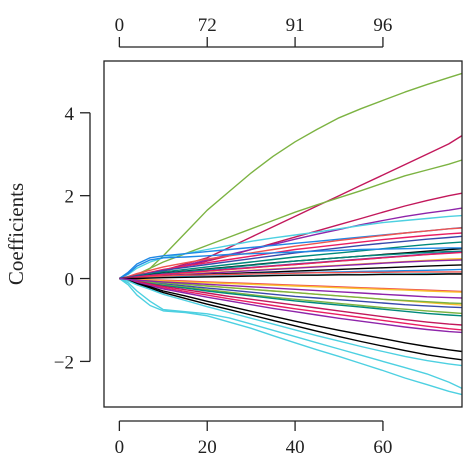 The image size is (474, 474). Describe the element at coordinates (64, 362) in the screenshot. I see `left-tick-label: −2` at that location.